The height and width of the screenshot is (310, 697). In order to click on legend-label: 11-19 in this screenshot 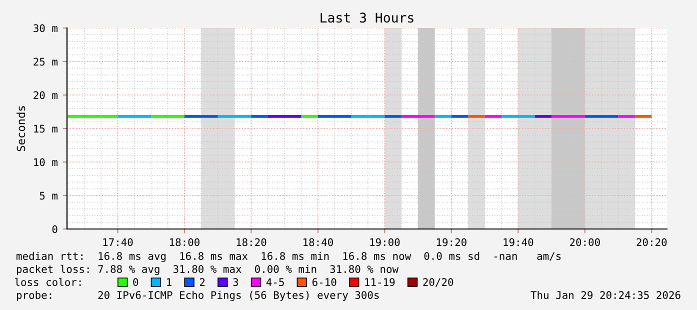, I will do `click(380, 282)`.